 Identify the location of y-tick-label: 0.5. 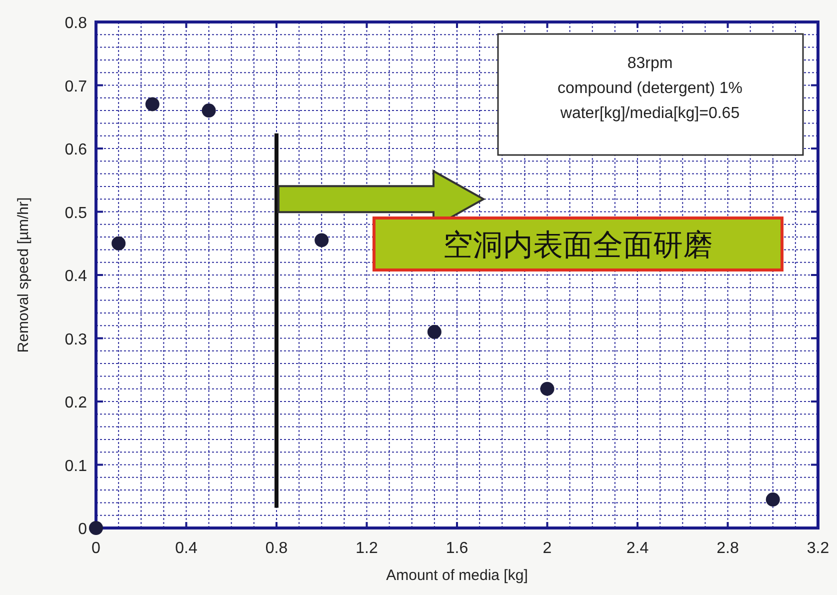
(76, 213).